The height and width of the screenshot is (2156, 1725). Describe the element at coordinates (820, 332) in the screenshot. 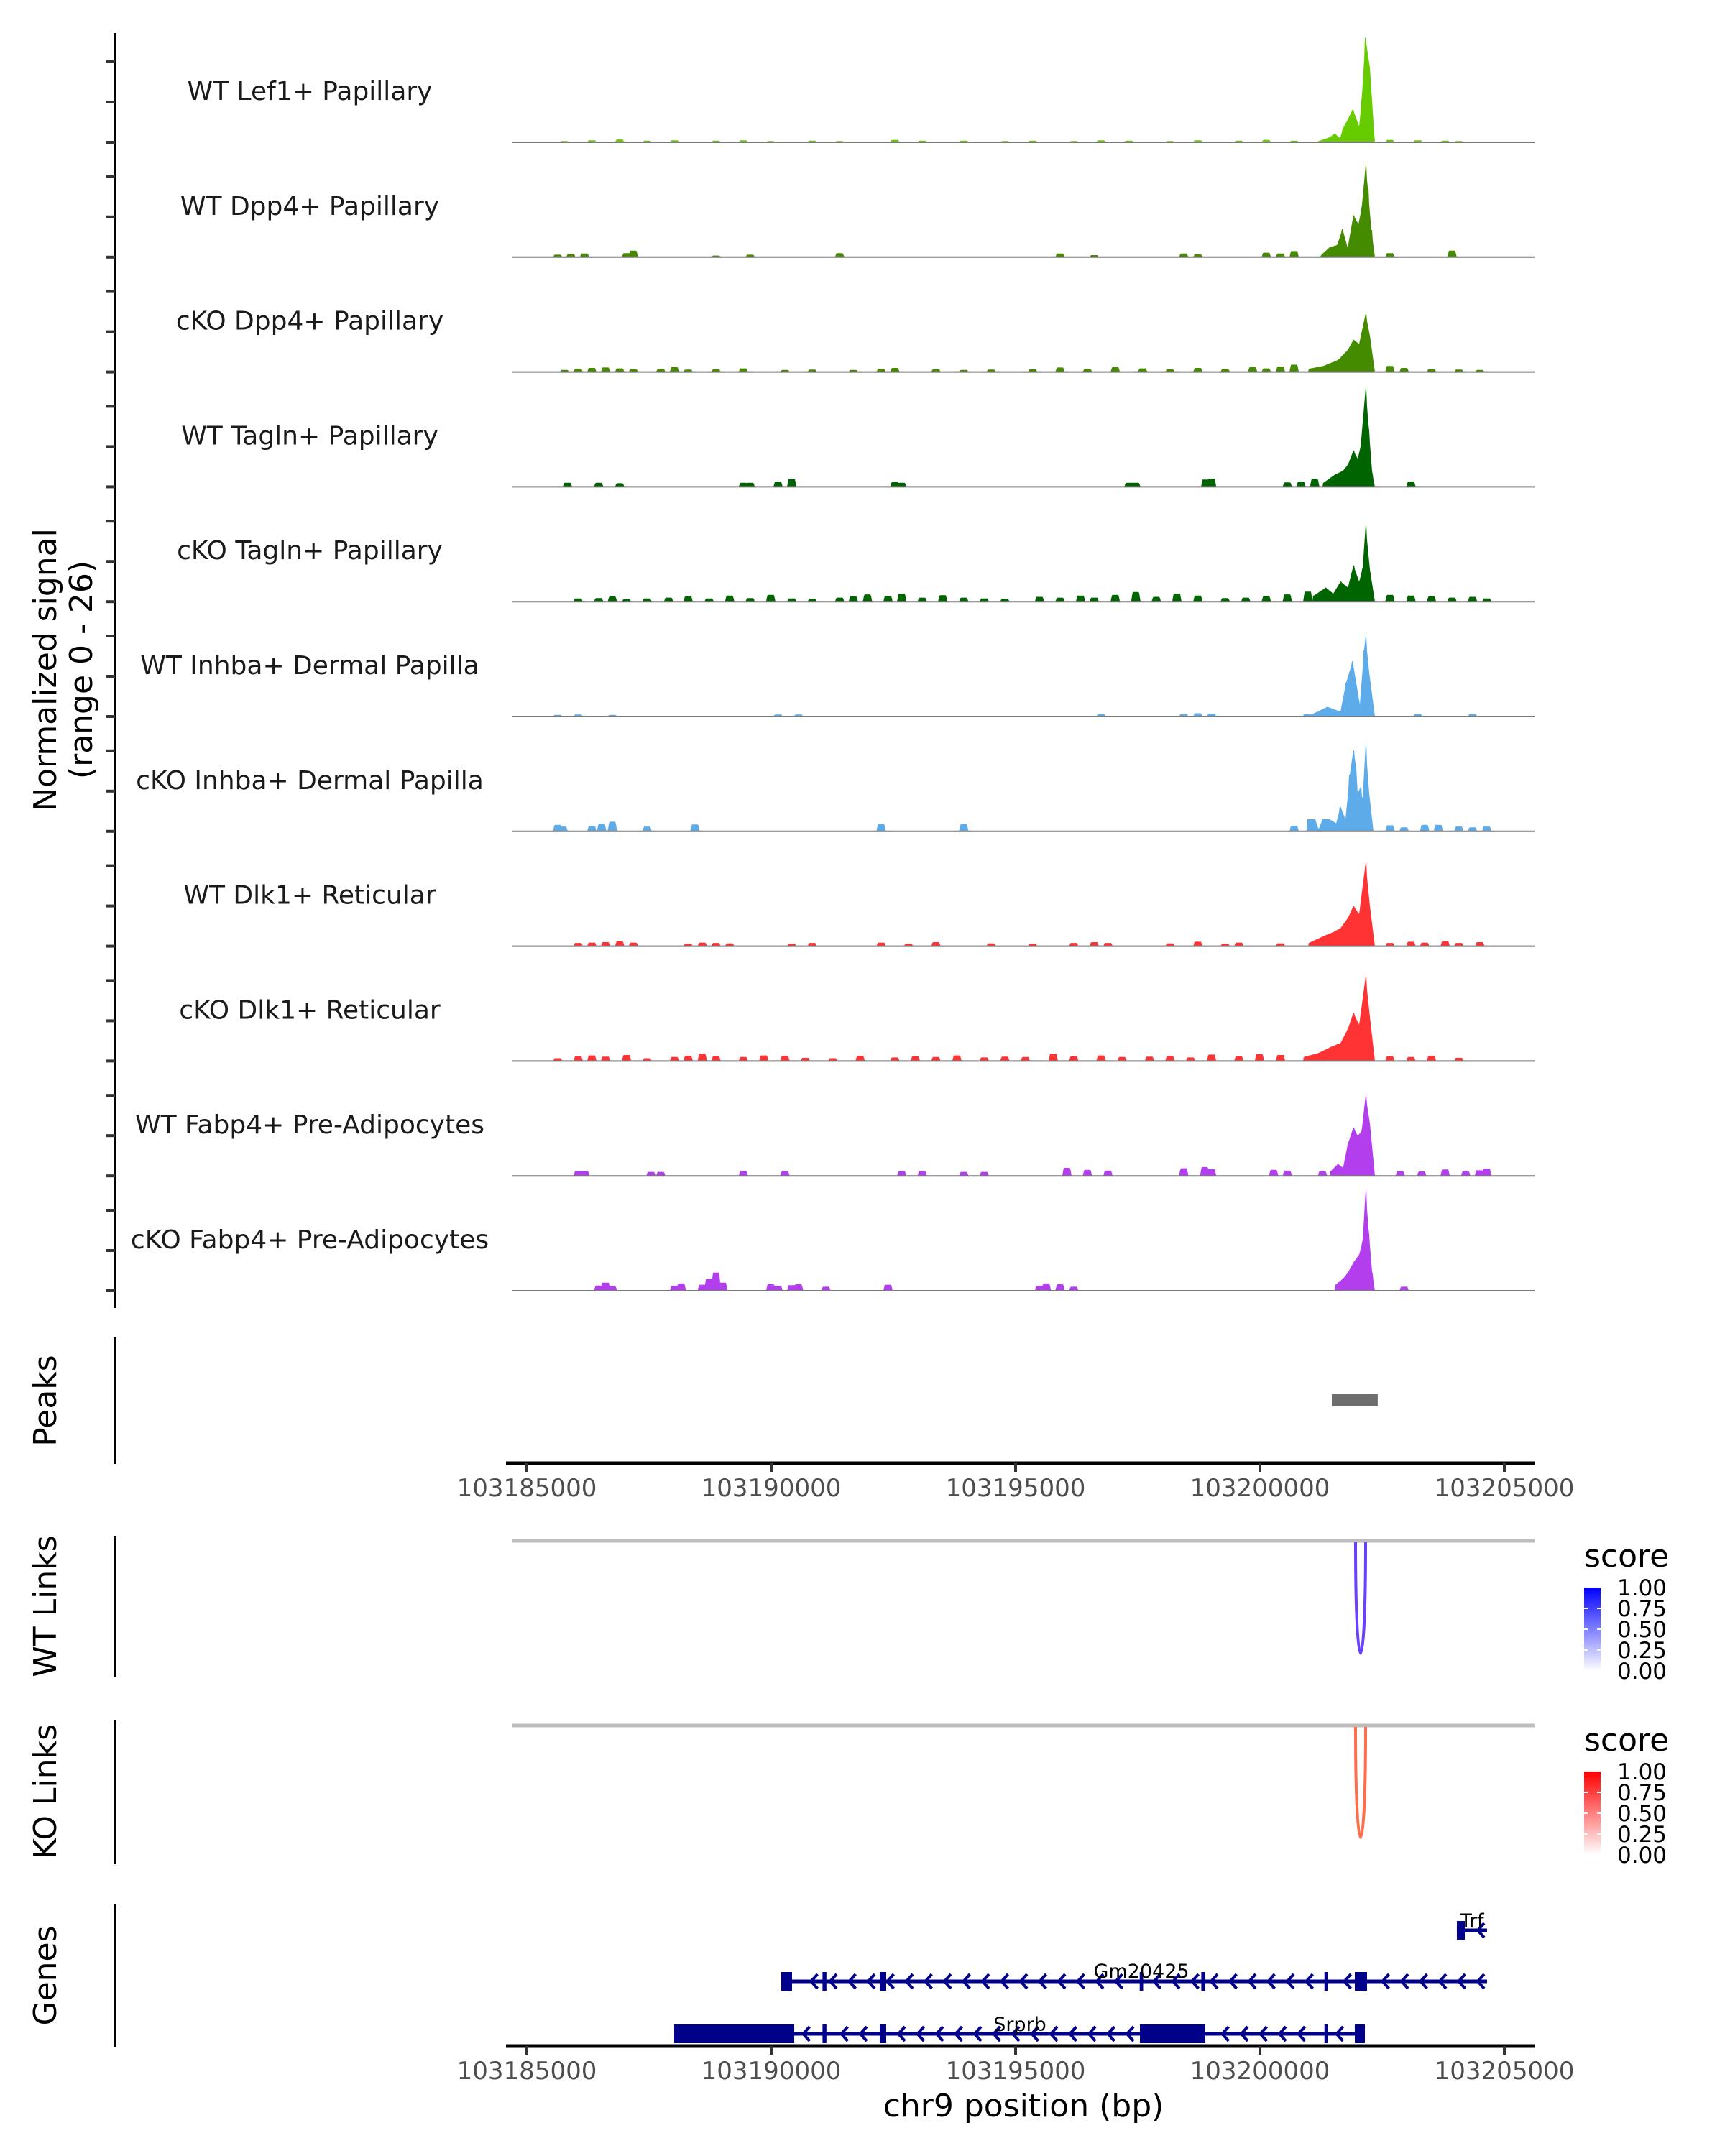

I see `signal-track: cKO Dpp4+ Papillary` at that location.